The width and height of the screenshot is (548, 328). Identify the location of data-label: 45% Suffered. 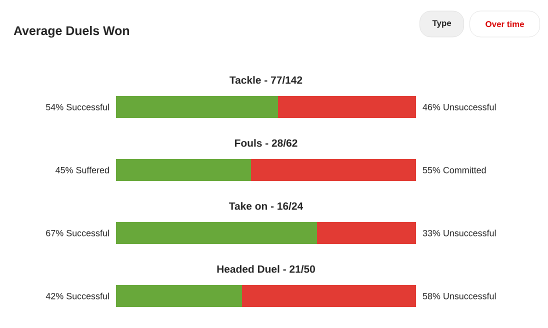
(82, 170).